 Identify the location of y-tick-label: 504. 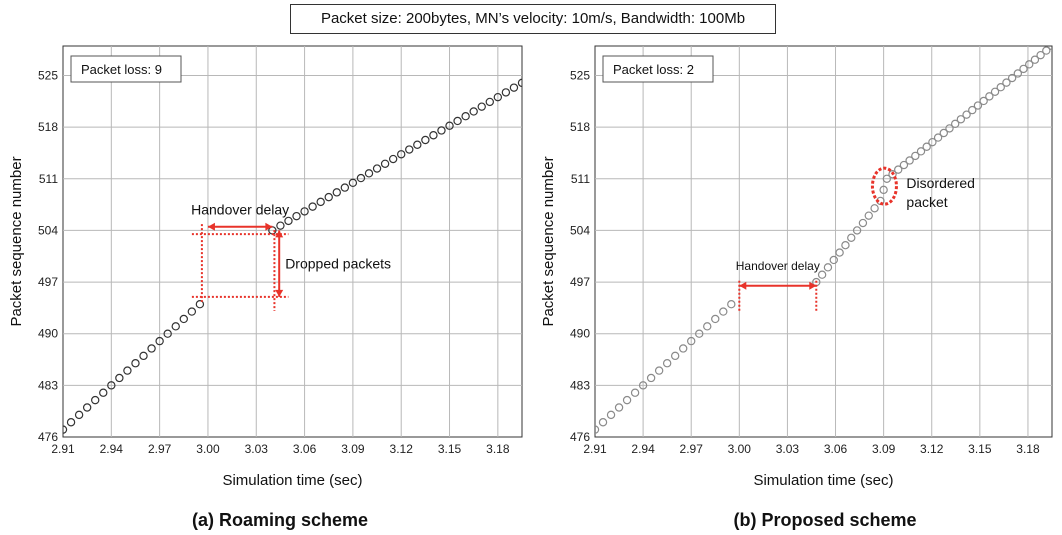
(580, 230).